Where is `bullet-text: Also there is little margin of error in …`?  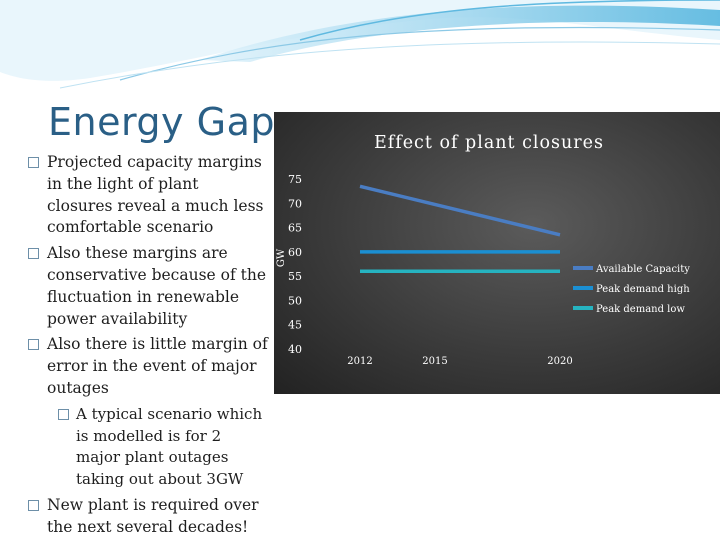 bullet-text: Also there is little margin of error in … is located at coordinates (157, 366).